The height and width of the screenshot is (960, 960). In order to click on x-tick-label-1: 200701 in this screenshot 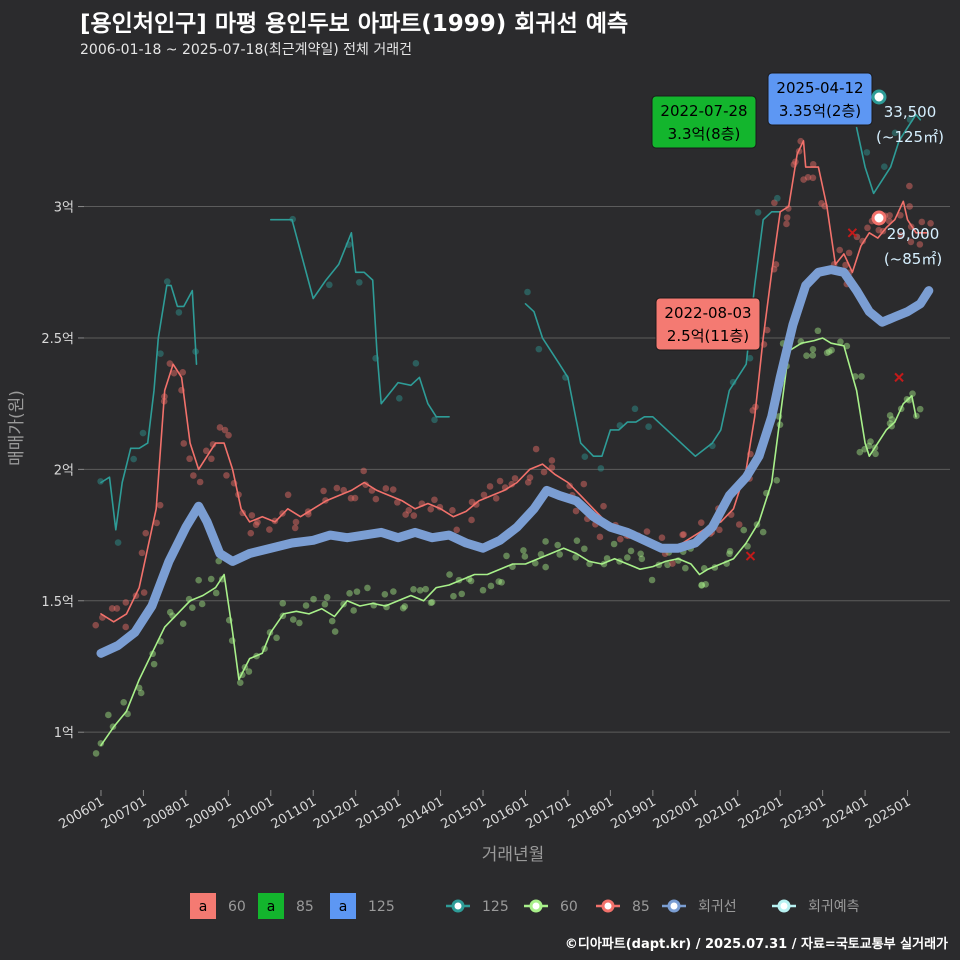, I will do `click(124, 813)`.